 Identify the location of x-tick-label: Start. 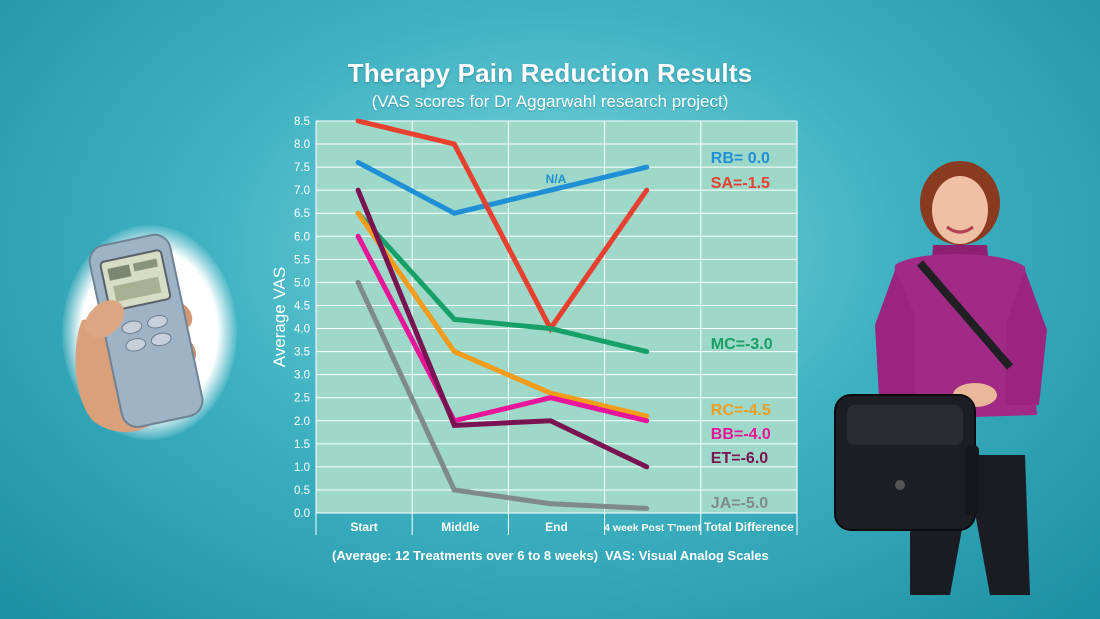
(363, 527).